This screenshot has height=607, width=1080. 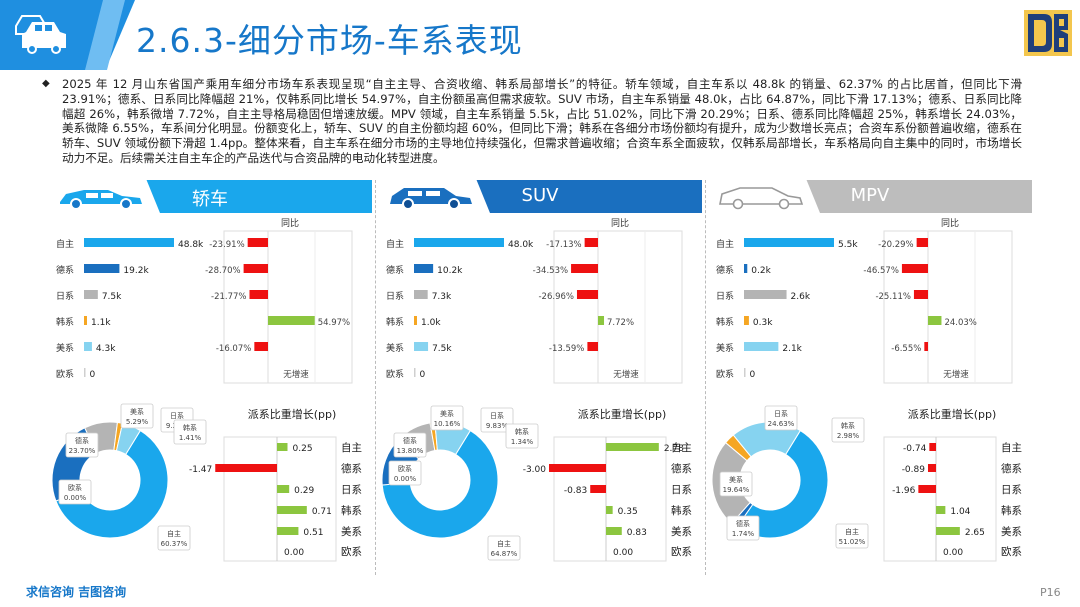 What do you see at coordinates (736, 479) in the screenshot?
I see `share-callout-category: 美系` at bounding box center [736, 479].